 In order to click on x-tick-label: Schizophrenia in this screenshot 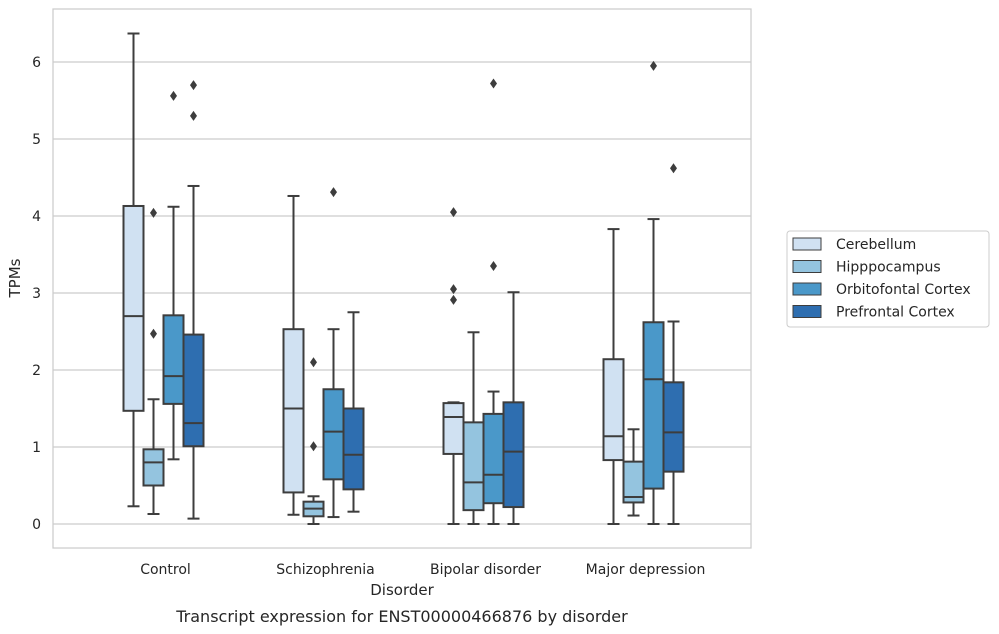, I will do `click(325, 570)`.